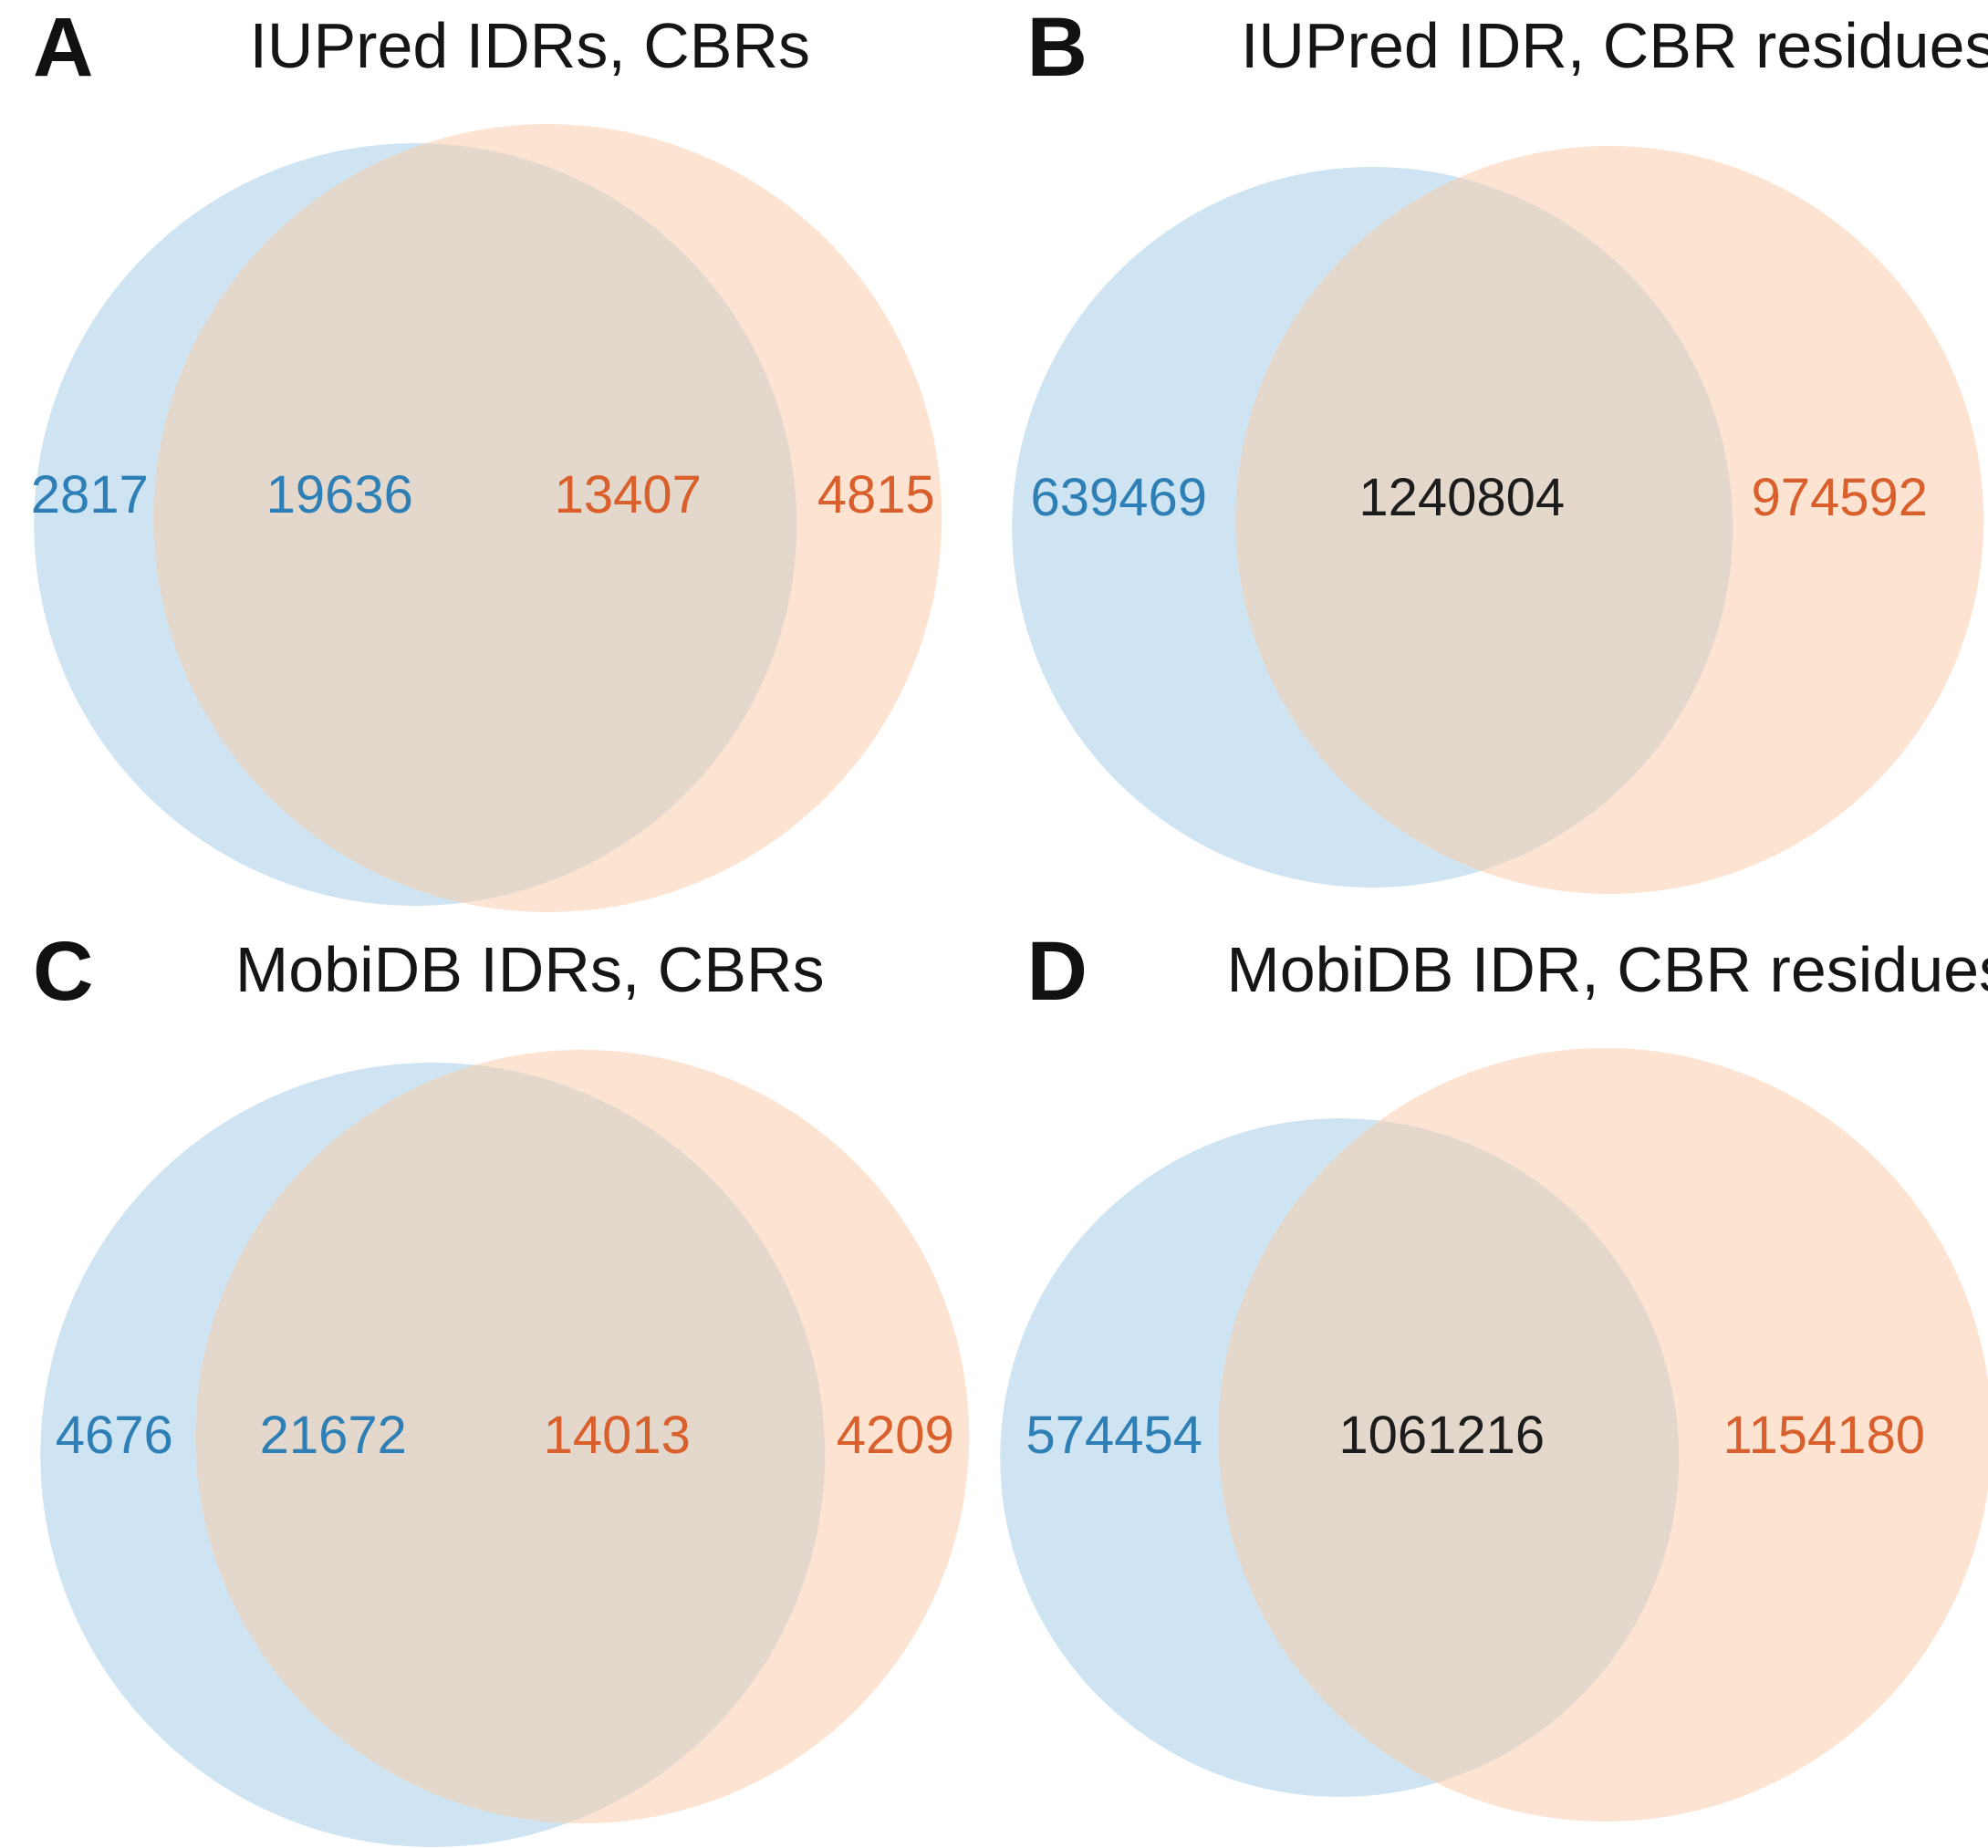 This screenshot has width=1988, height=1848. Describe the element at coordinates (617, 1435) in the screenshot. I see `region-count: 14013` at that location.